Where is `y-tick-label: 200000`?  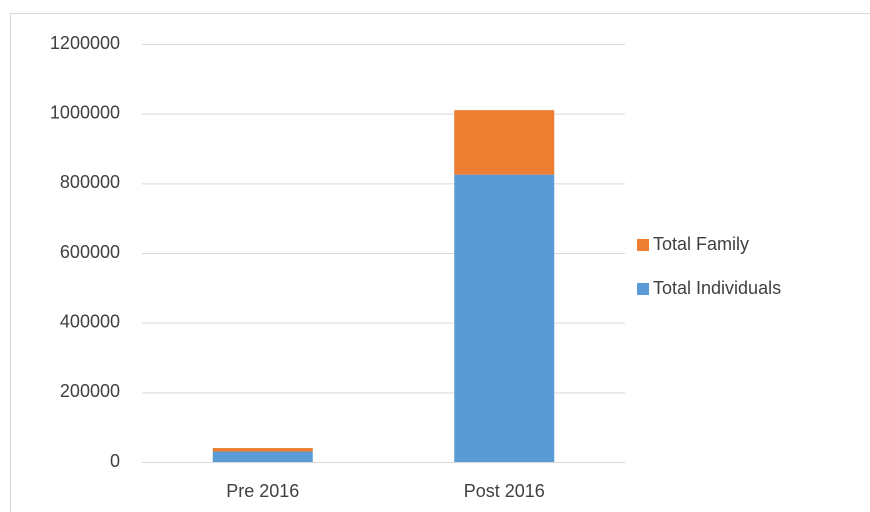 y-tick-label: 200000 is located at coordinates (90, 391).